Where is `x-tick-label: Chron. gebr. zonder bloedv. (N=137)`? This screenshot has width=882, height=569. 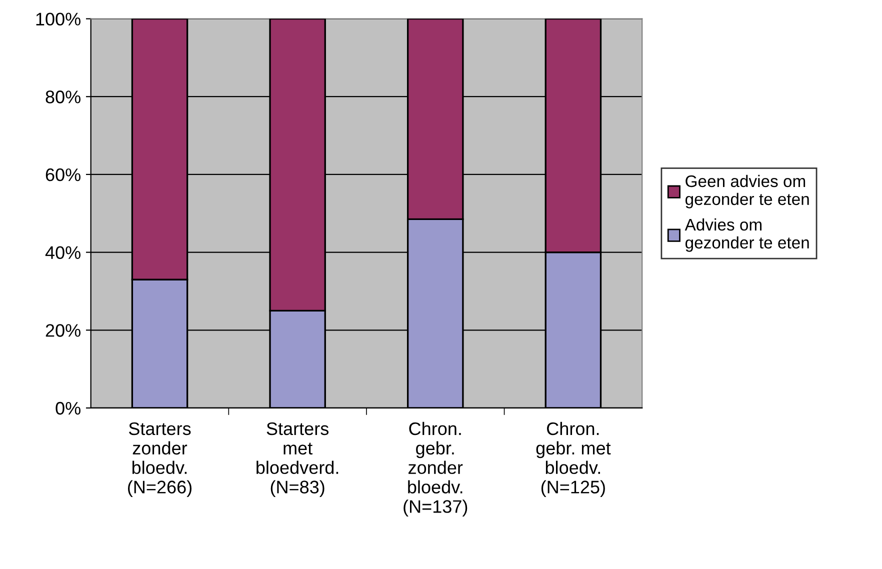
x-tick-label: Chron. gebr. zonder bloedv. (N=137) is located at coordinates (436, 469).